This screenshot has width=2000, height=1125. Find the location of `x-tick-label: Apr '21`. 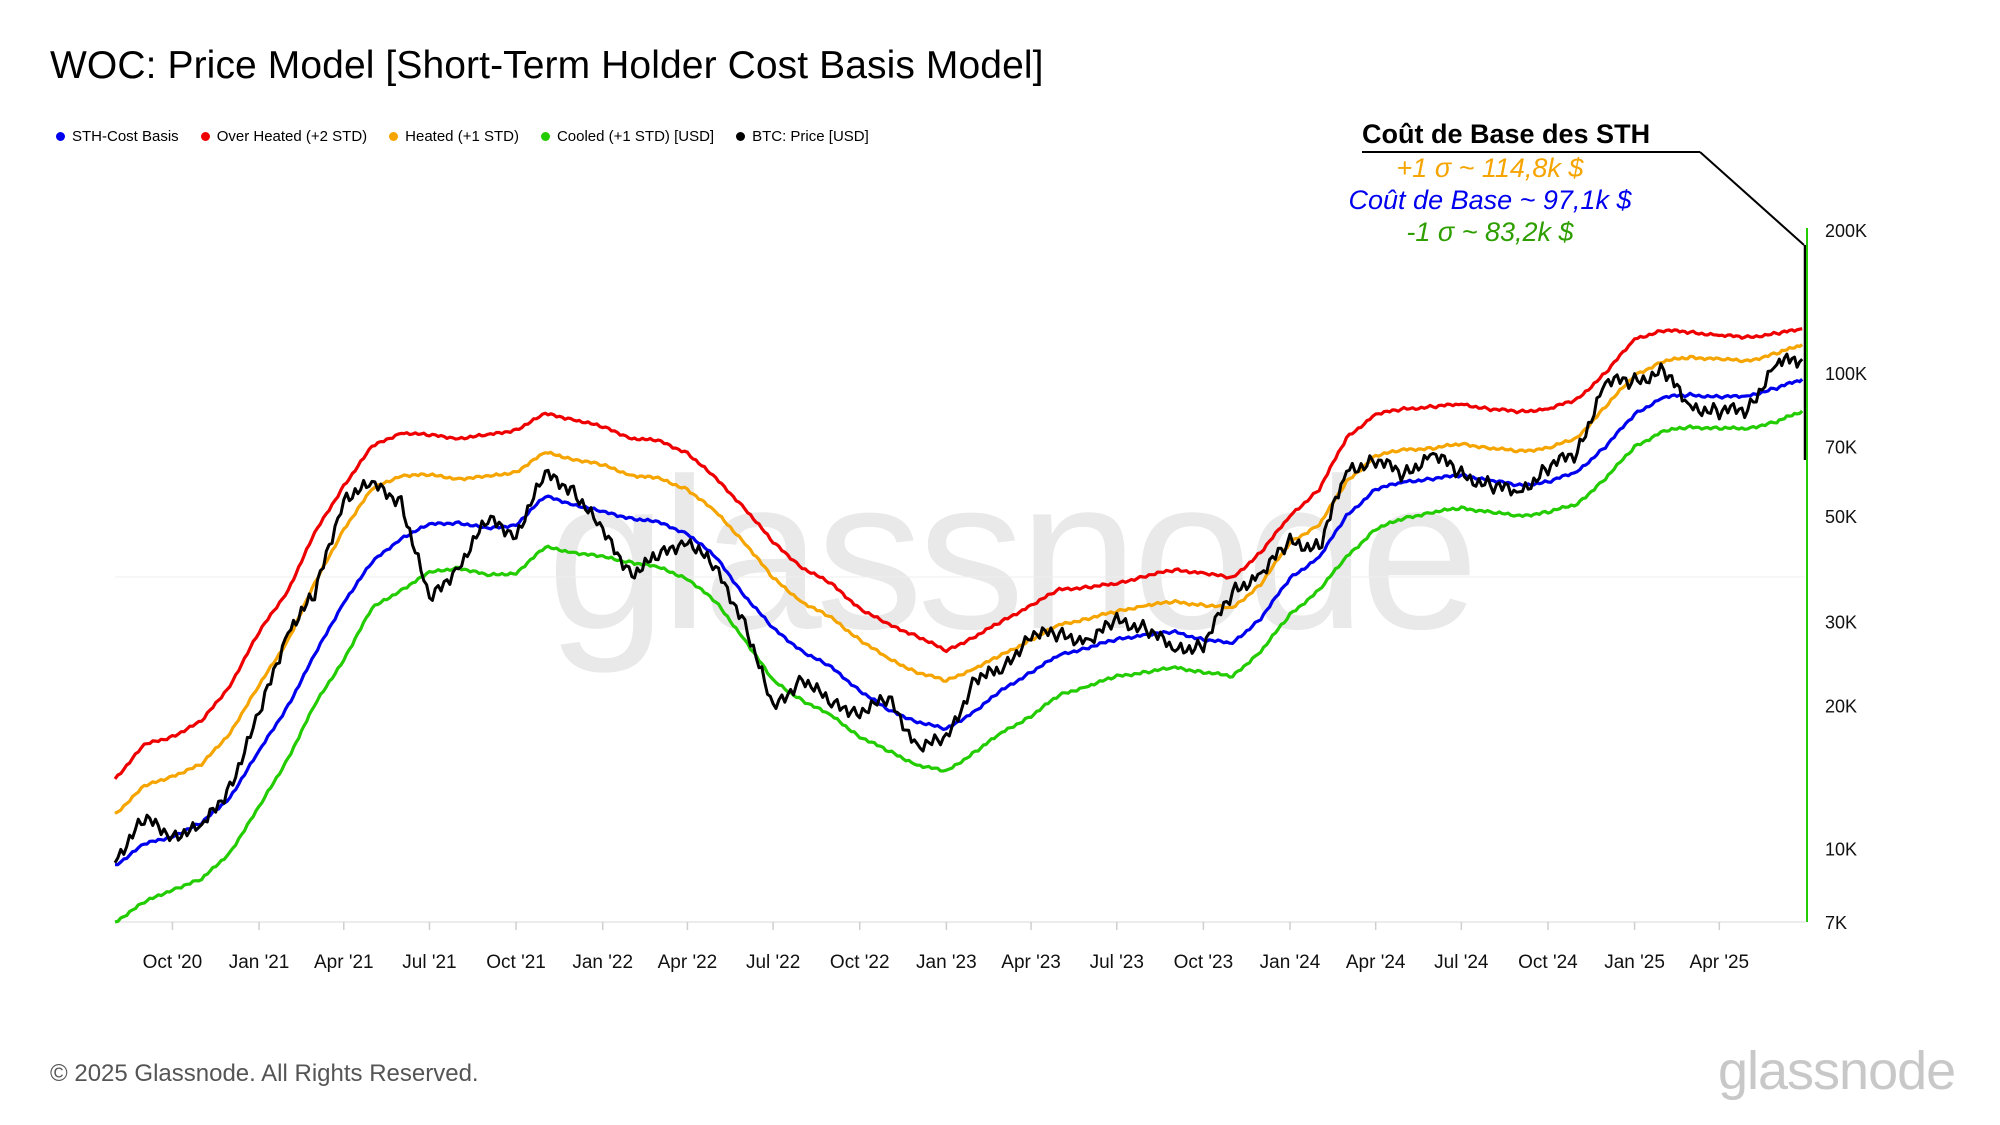

x-tick-label: Apr '21 is located at coordinates (344, 962).